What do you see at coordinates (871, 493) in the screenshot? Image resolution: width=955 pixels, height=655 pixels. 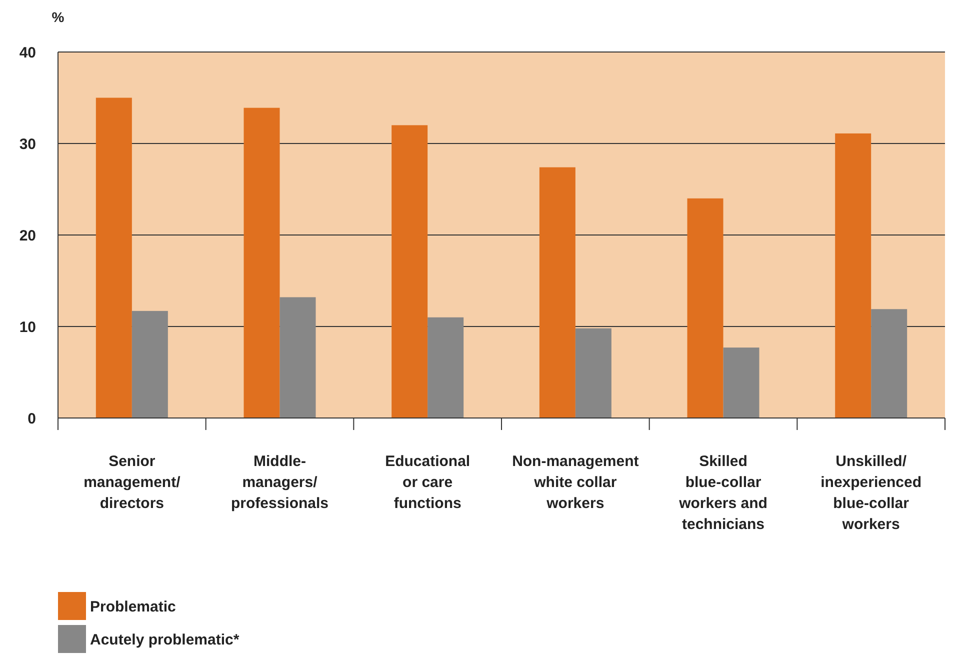 I see `x-tick-label: Unskilled/ inexperienced blue-collar workers` at bounding box center [871, 493].